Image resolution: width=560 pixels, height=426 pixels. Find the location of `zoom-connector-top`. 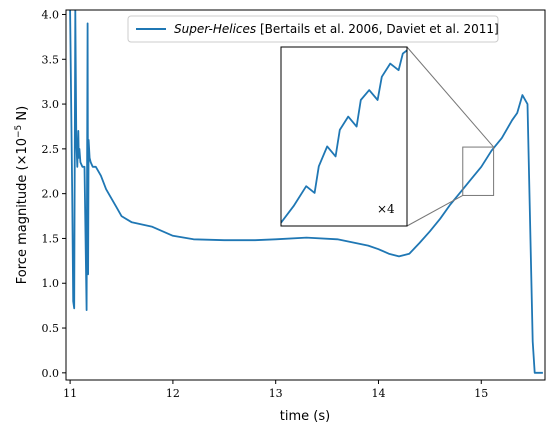

zoom-connector-top is located at coordinates (450, 97).